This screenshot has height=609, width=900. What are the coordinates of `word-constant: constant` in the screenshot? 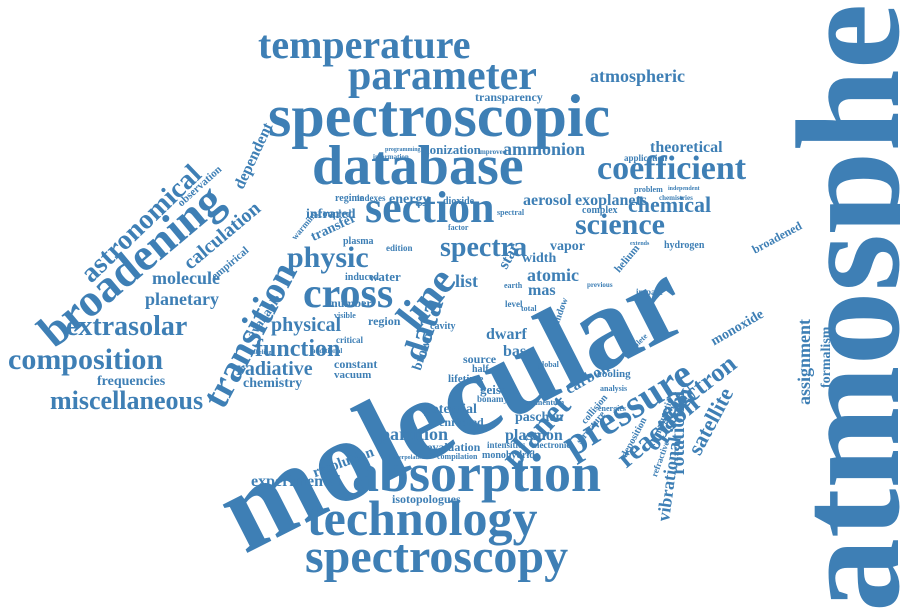 It's located at (356, 364).